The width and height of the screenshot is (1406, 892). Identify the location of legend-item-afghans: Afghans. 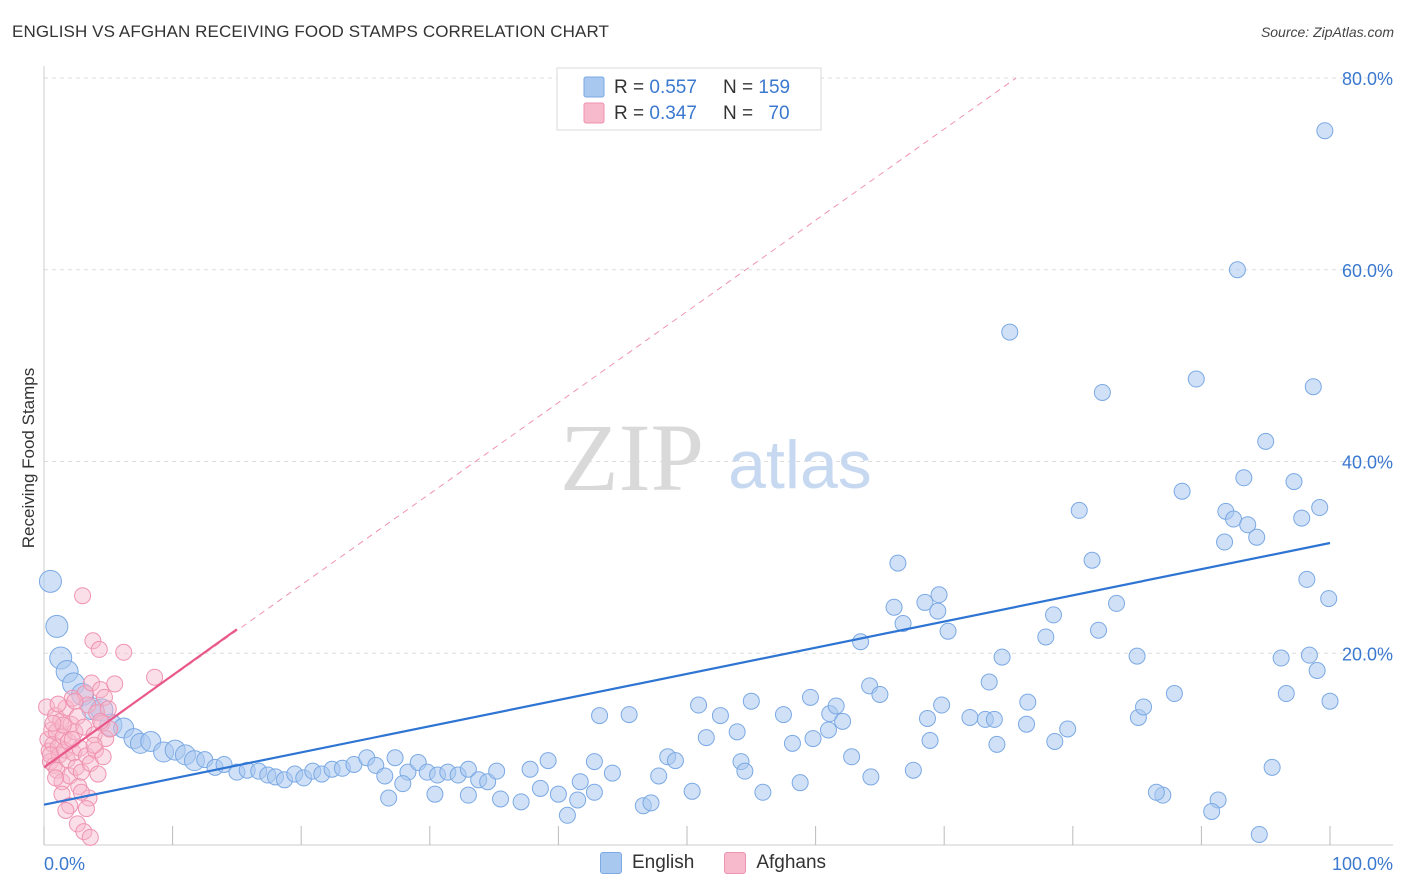
(775, 863).